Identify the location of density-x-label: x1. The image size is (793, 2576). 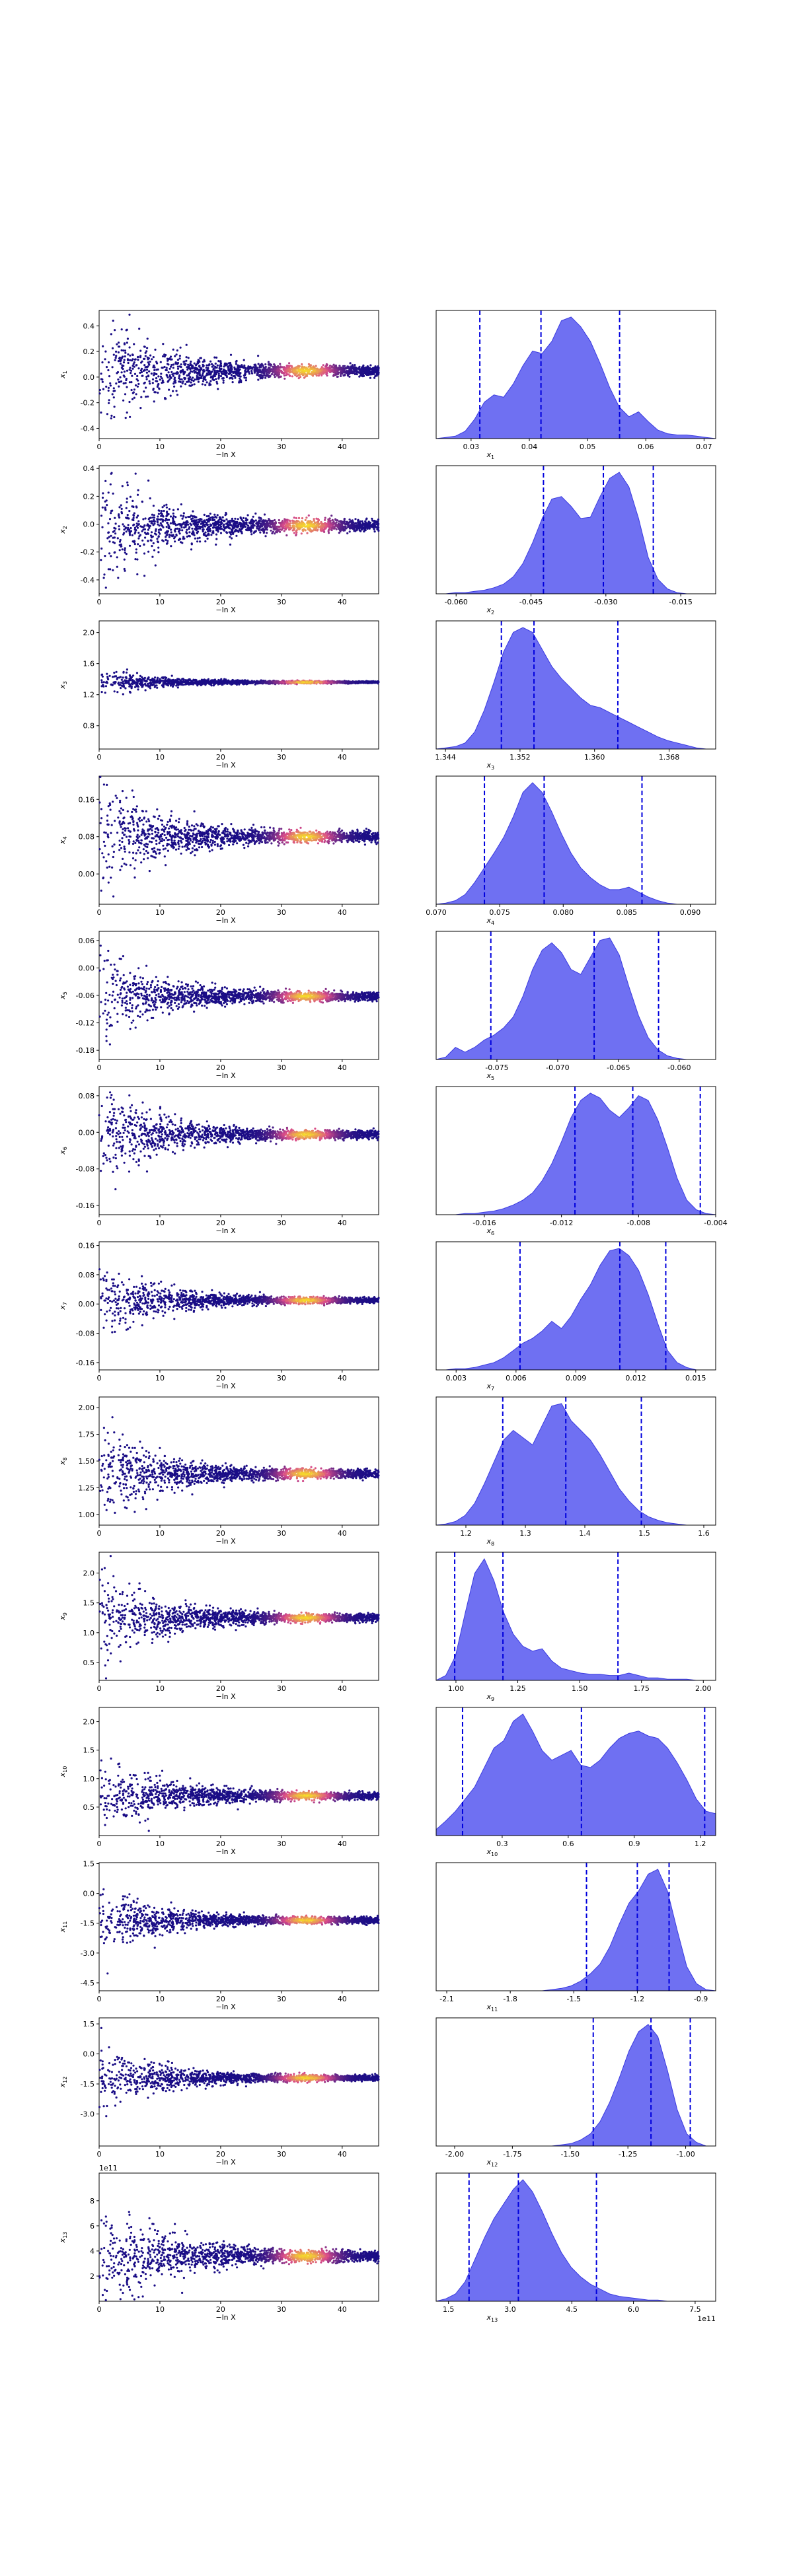
(491, 455).